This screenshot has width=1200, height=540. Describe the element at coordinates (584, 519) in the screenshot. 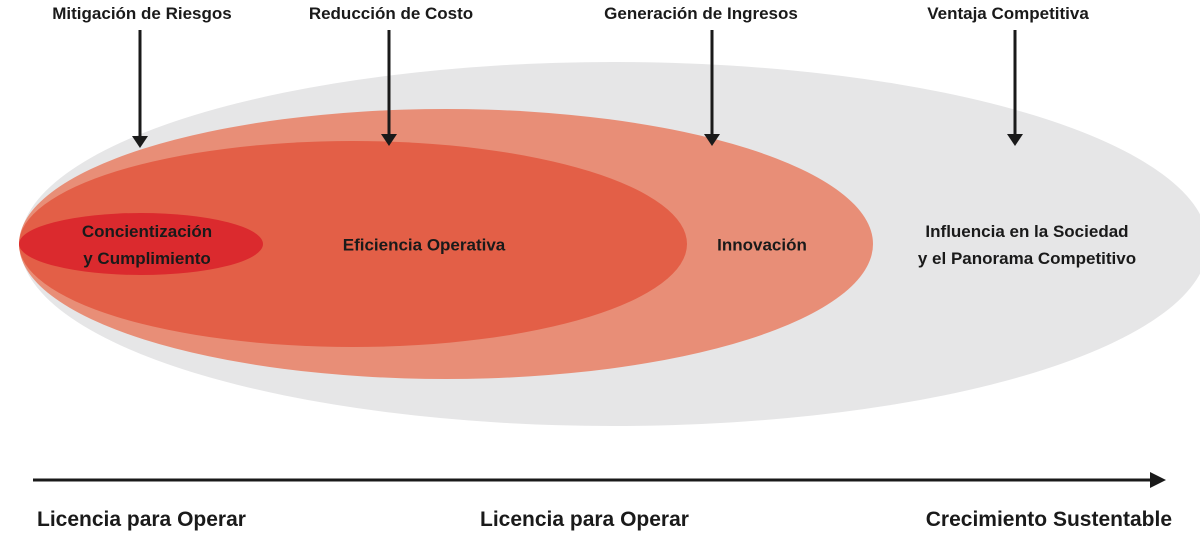

I see `axis-label-middle: Licencia para Operar` at that location.